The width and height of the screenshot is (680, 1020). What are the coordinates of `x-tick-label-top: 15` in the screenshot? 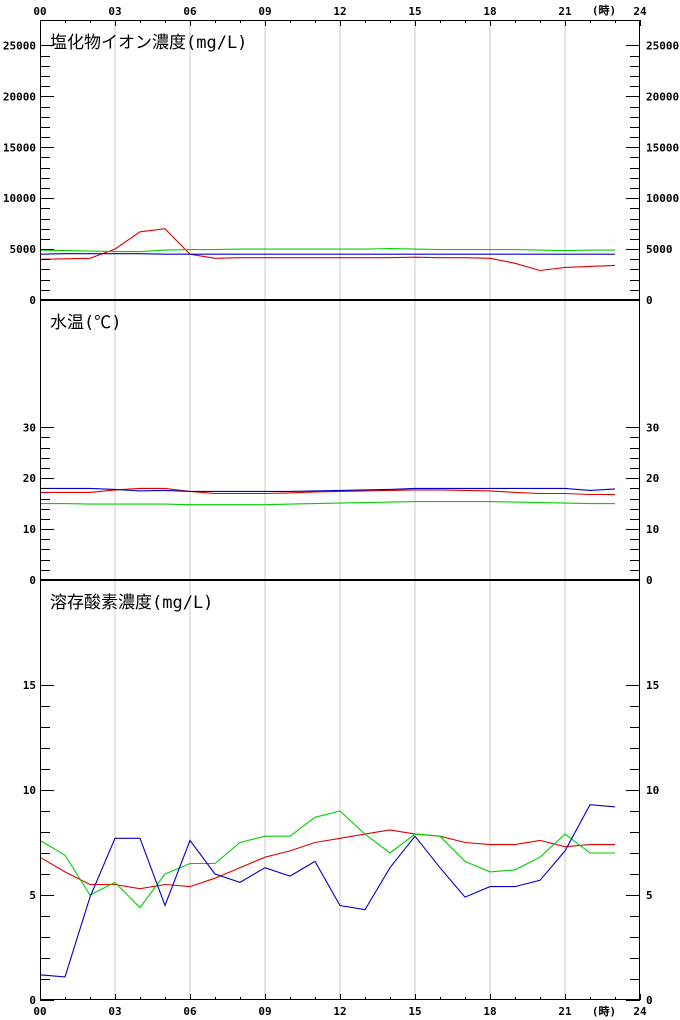 It's located at (414, 11).